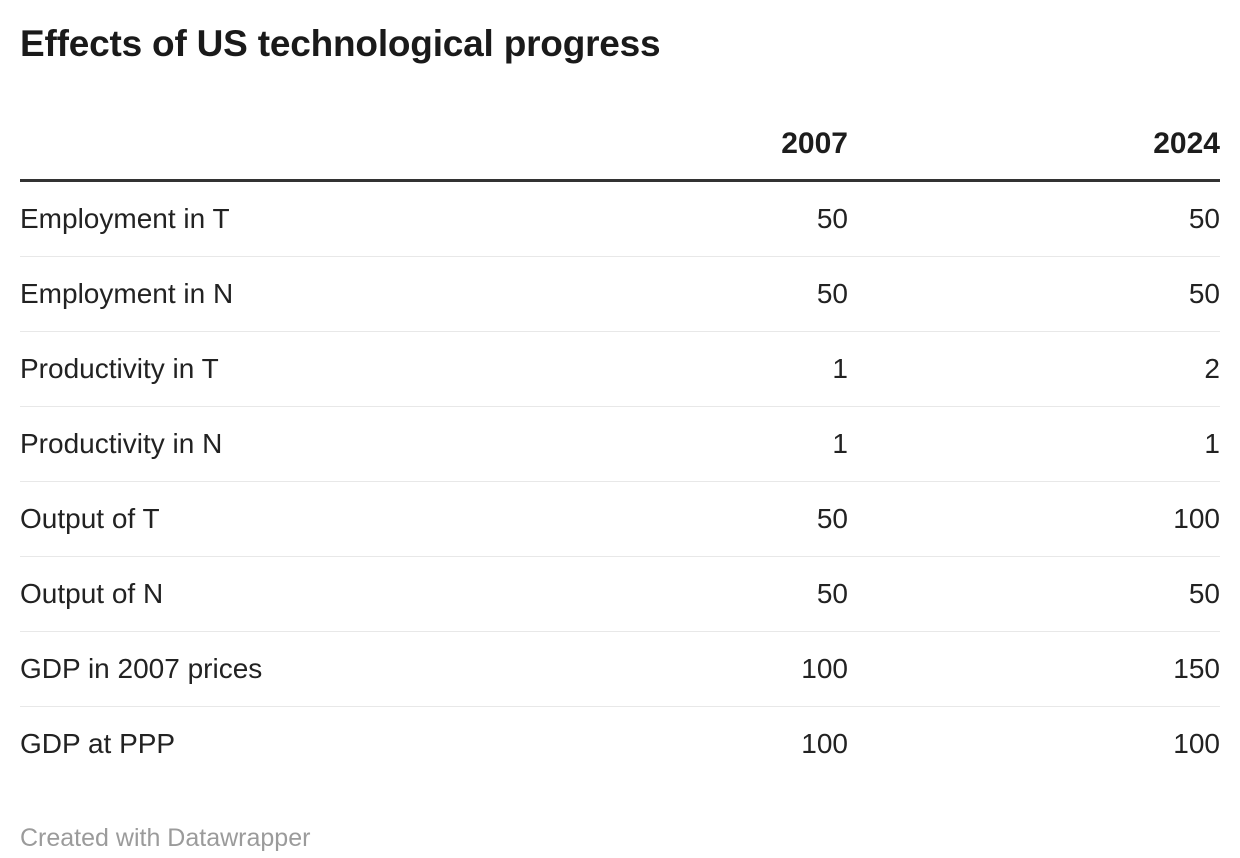 The image size is (1240, 858). I want to click on cell-value: 2, so click(1034, 369).